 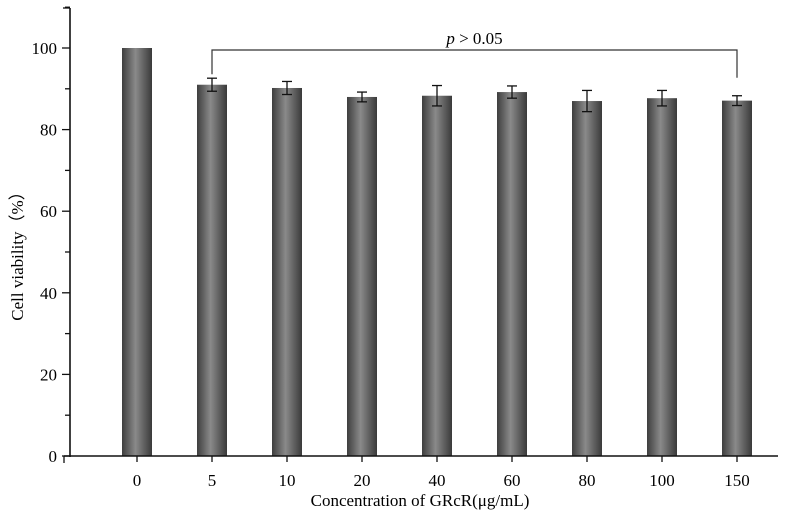 What do you see at coordinates (48, 293) in the screenshot?
I see `y-tick-label: 40` at bounding box center [48, 293].